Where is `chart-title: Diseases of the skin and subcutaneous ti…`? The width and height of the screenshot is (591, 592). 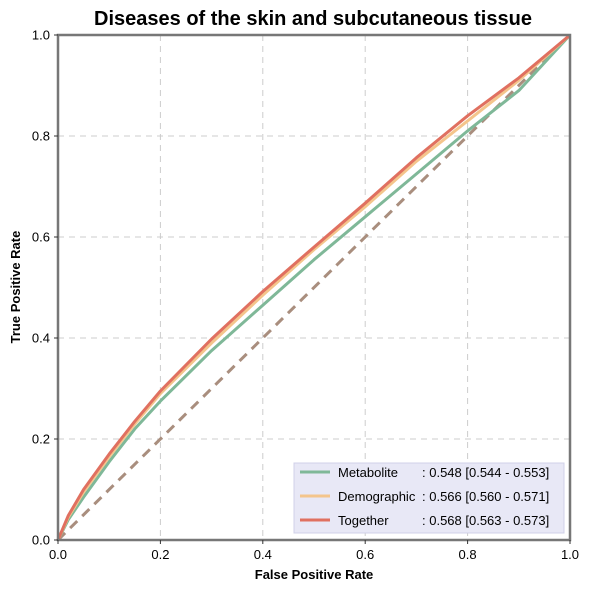
chart-title: Diseases of the skin and subcutaneous ti… is located at coordinates (313, 19).